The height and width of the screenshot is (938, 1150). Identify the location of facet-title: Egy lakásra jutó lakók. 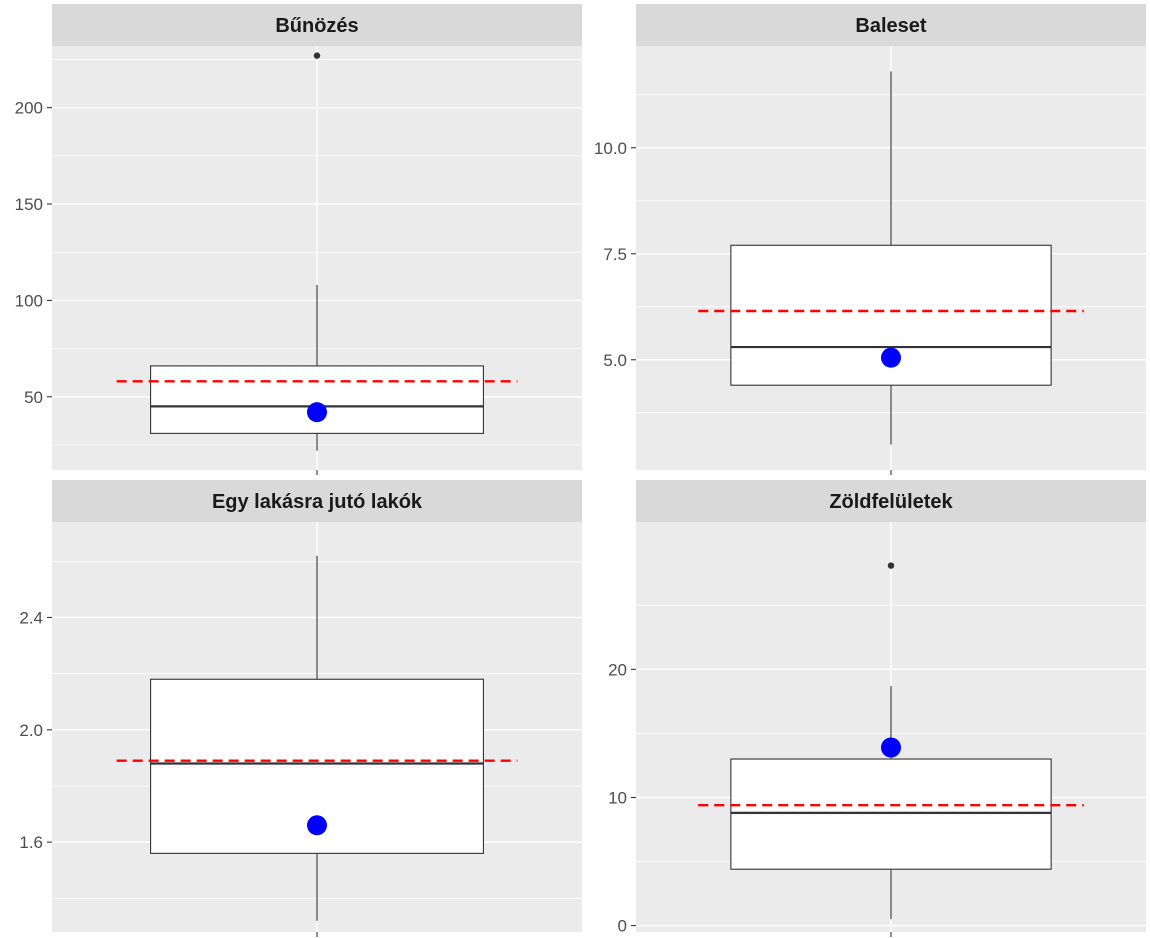
(317, 502).